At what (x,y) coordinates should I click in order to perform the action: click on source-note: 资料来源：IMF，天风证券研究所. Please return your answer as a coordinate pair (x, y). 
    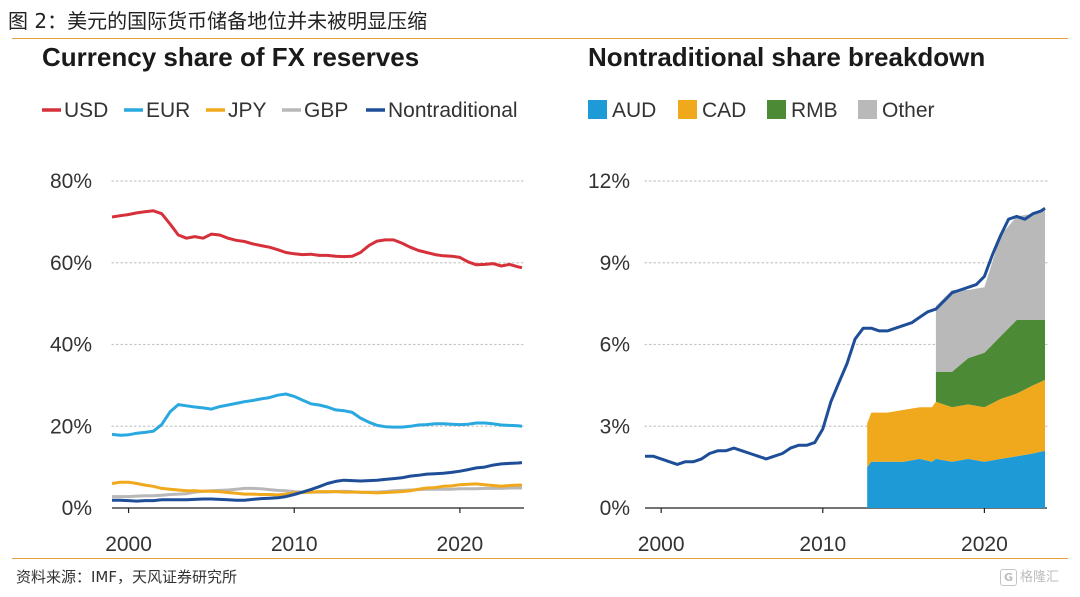
    Looking at the image, I should click on (126, 577).